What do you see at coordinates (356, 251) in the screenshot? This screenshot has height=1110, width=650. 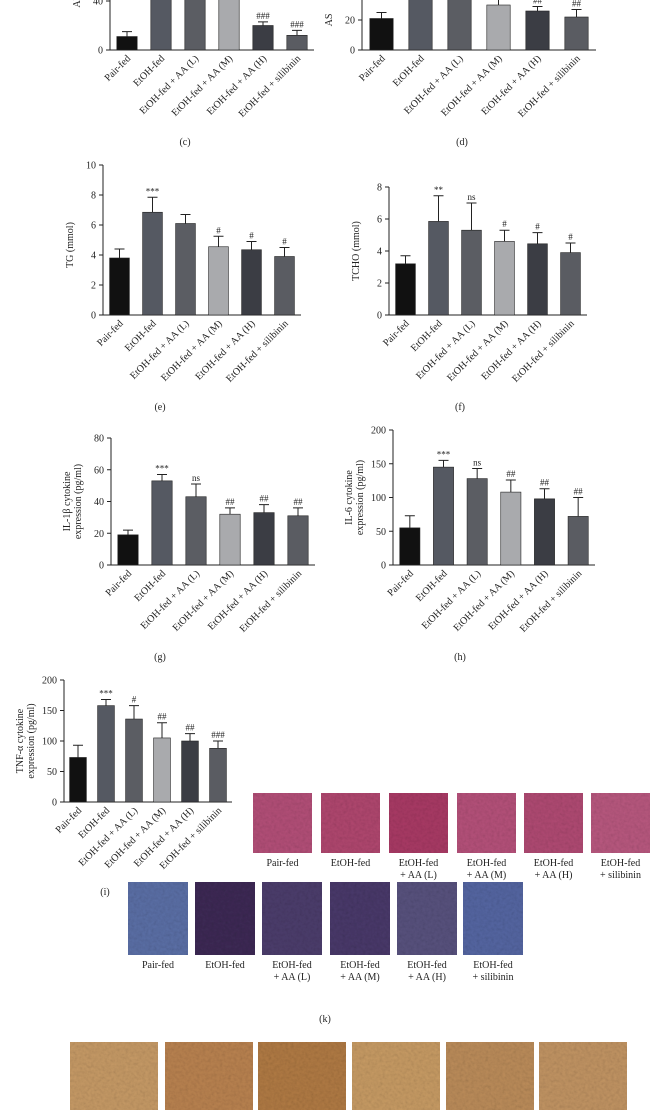 I see `y-axis-label: TCHO (mmol)` at bounding box center [356, 251].